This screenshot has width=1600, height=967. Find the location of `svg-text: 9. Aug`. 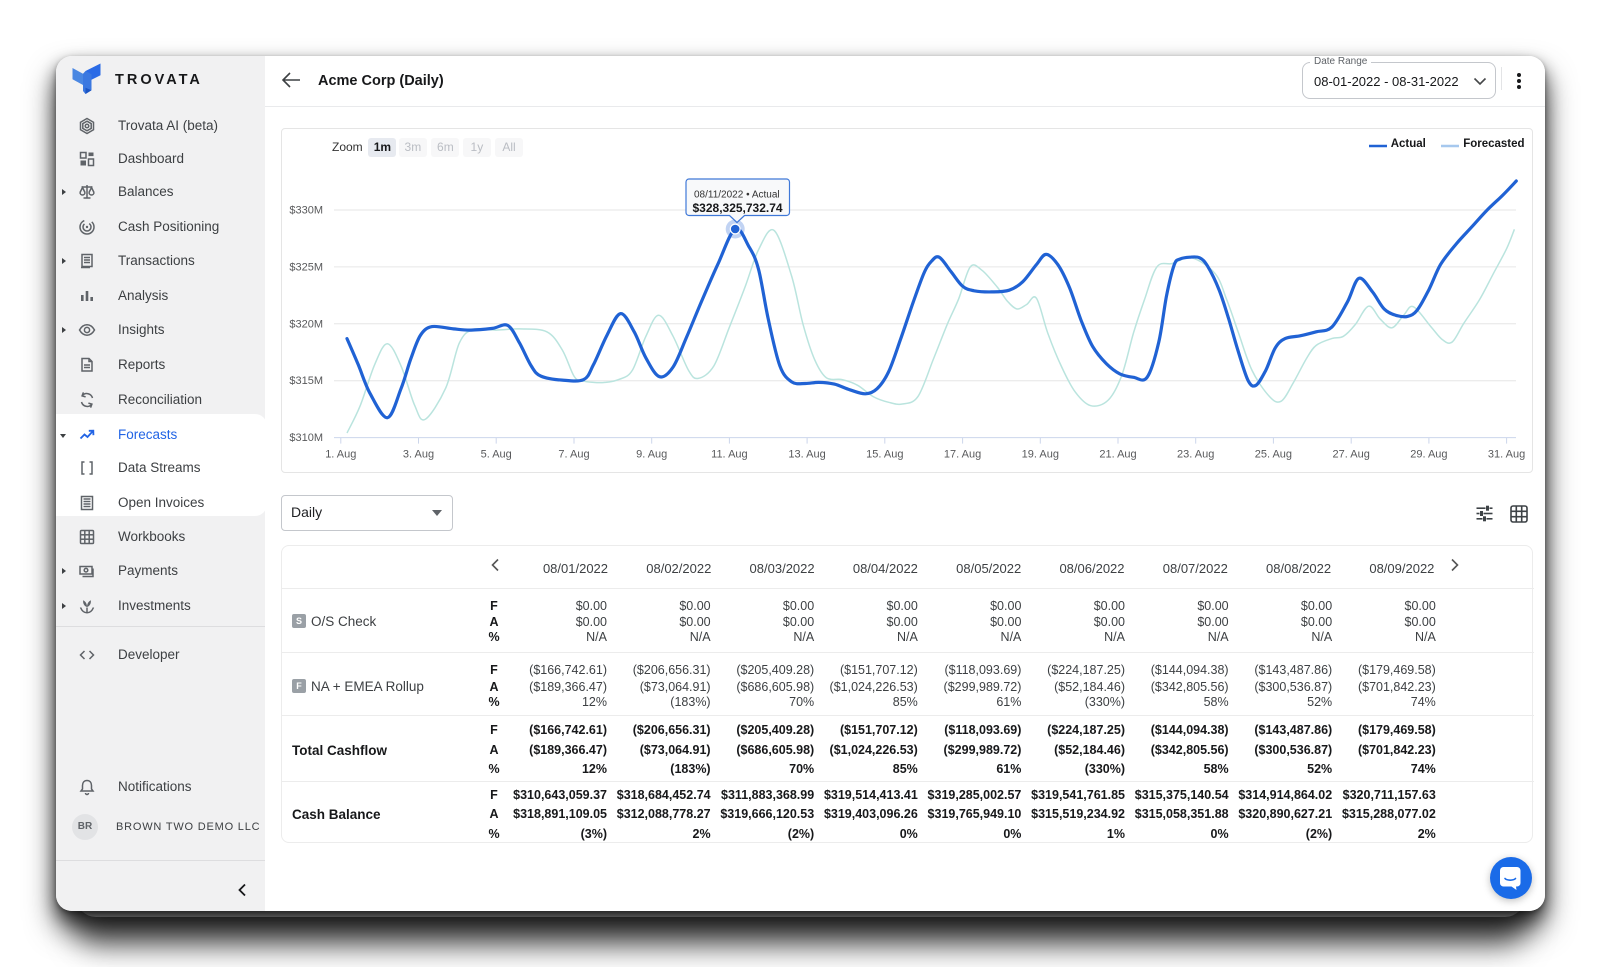

svg-text: 9. Aug is located at coordinates (651, 455).